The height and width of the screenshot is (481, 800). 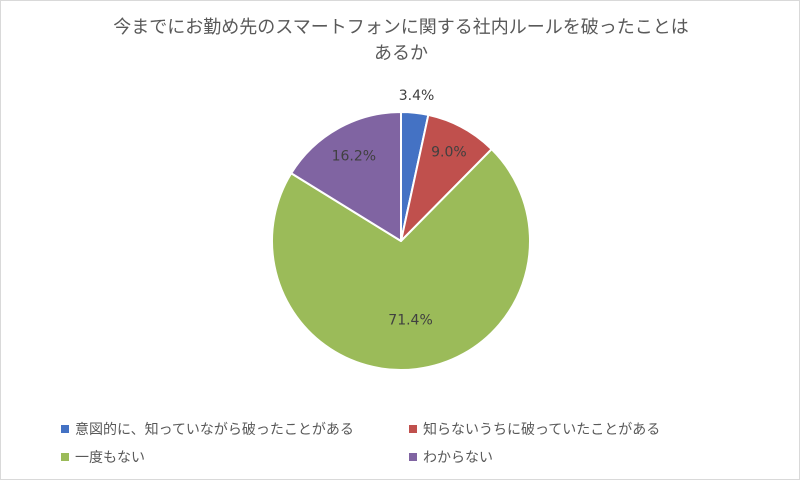 What do you see at coordinates (458, 458) in the screenshot?
I see `legend-label-dont-know: わからない` at bounding box center [458, 458].